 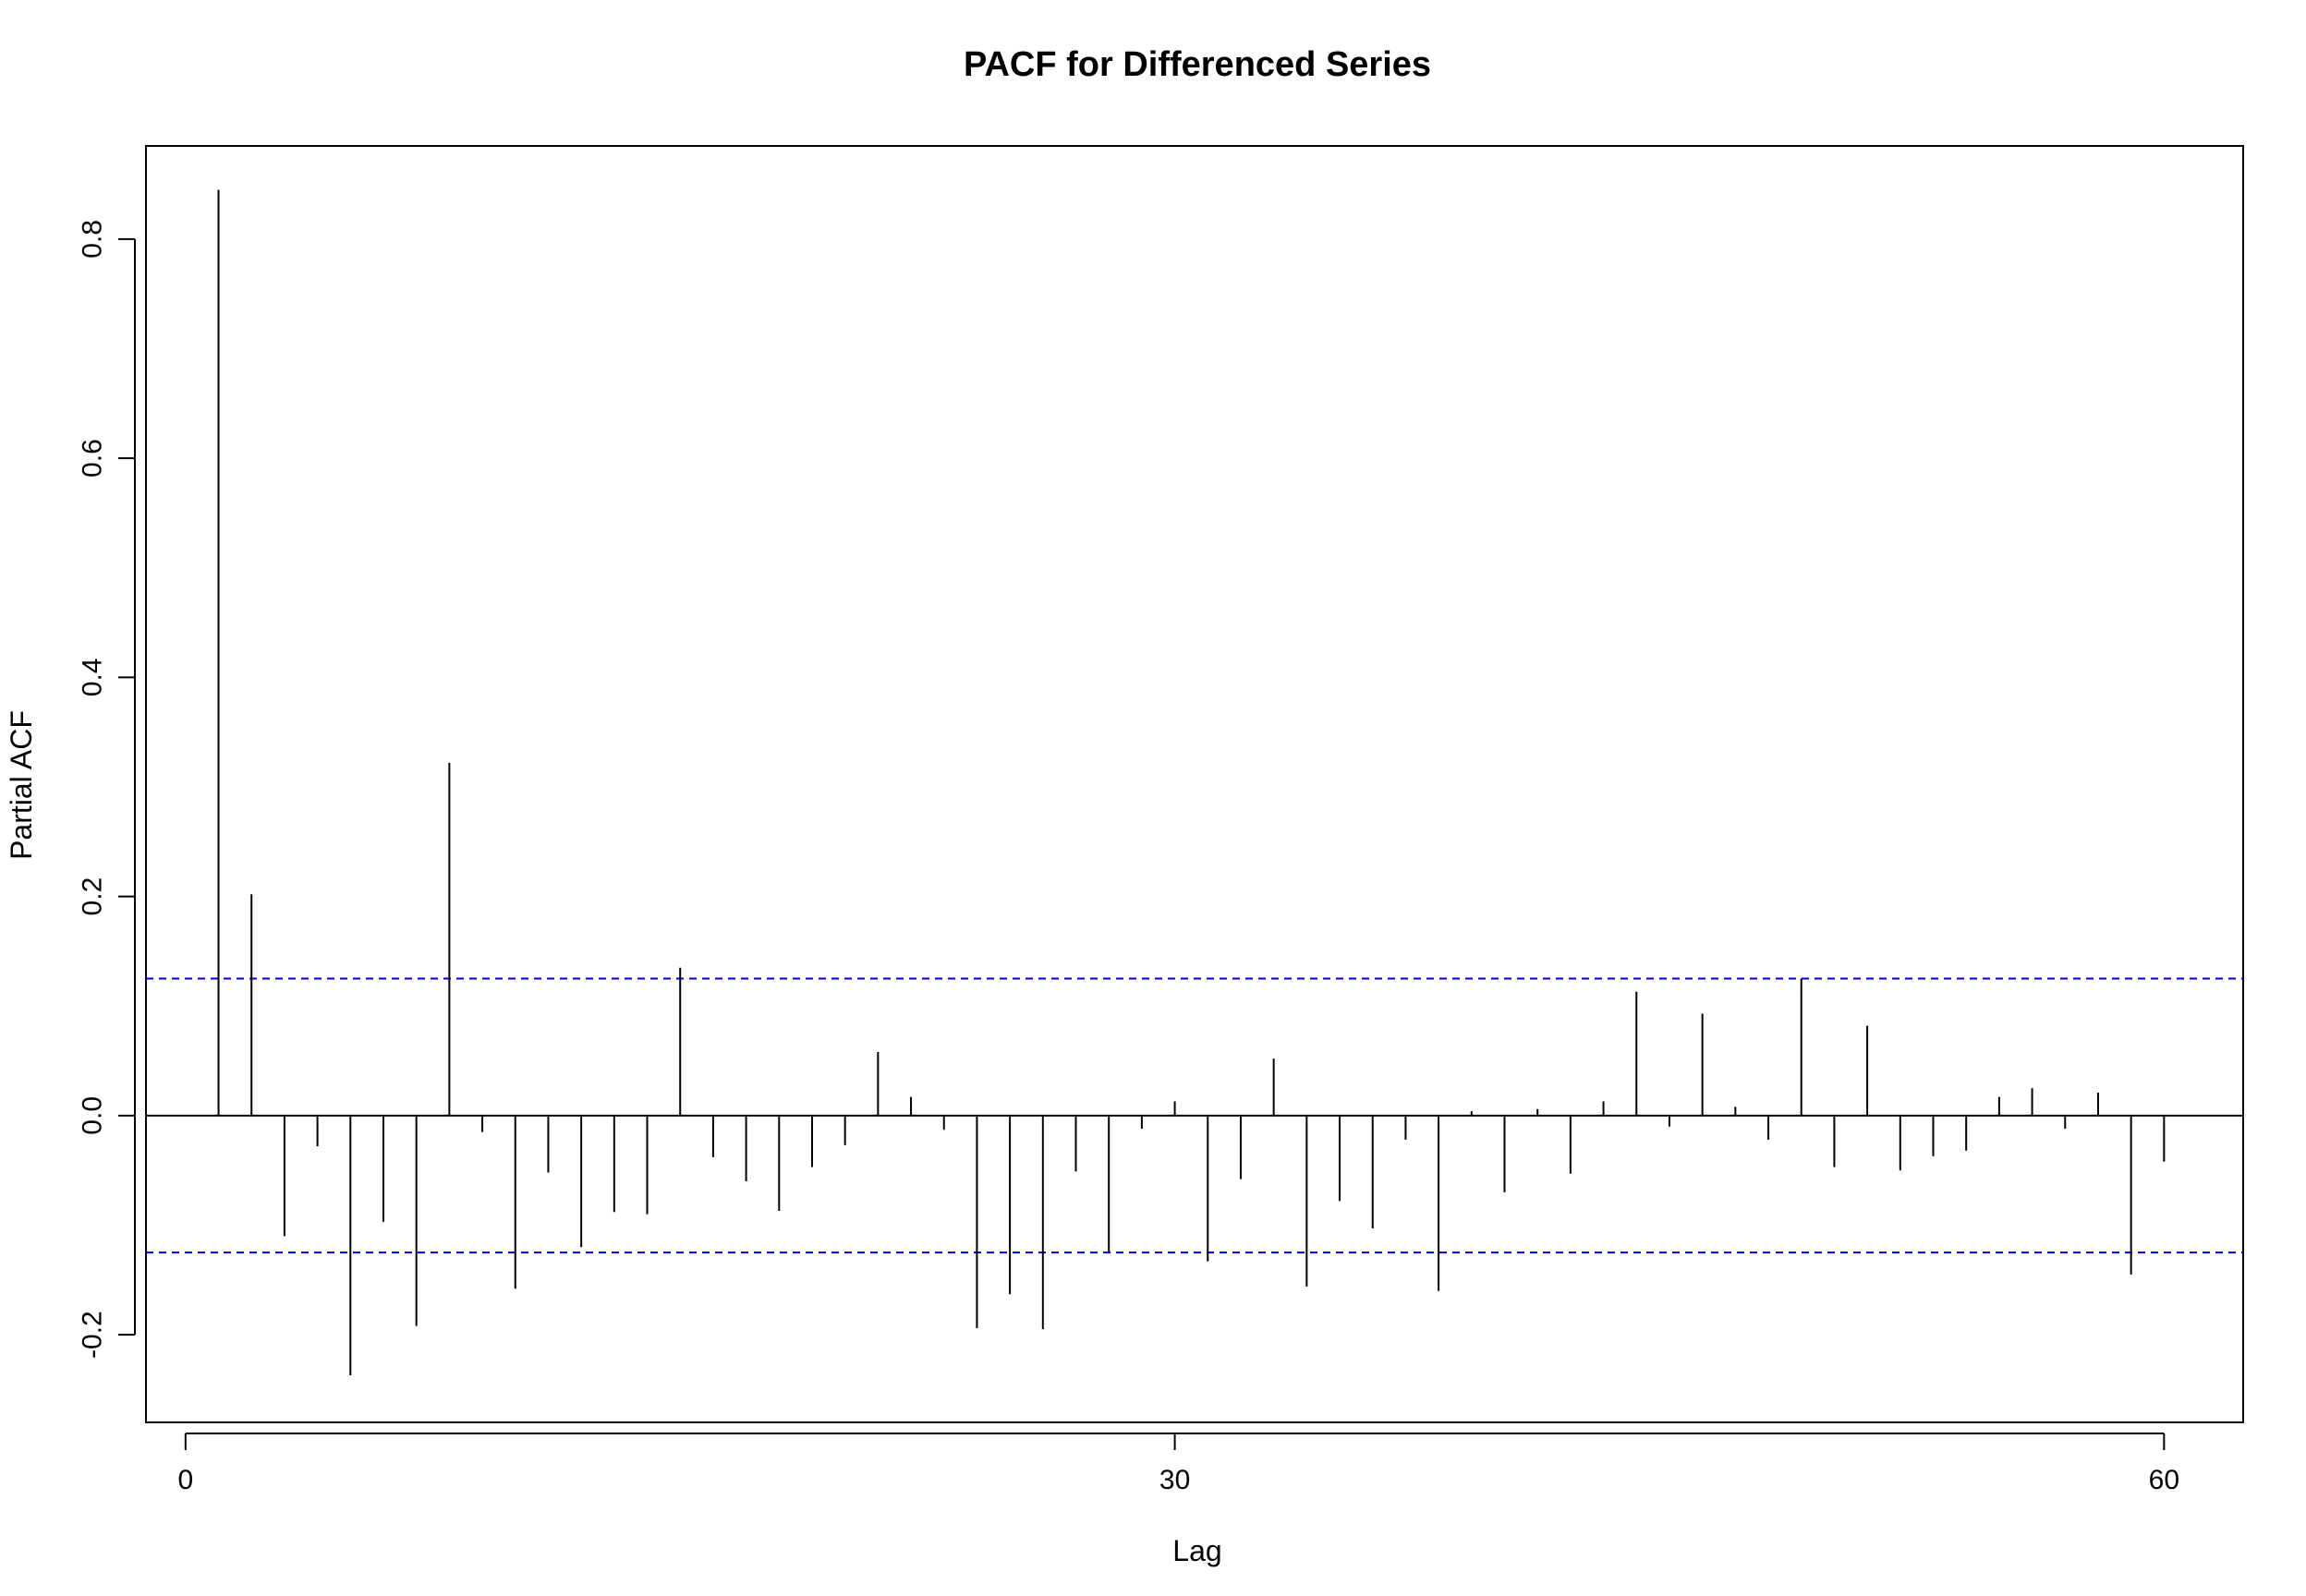 What do you see at coordinates (93, 240) in the screenshot?
I see `y-tick-label-5: 0.8` at bounding box center [93, 240].